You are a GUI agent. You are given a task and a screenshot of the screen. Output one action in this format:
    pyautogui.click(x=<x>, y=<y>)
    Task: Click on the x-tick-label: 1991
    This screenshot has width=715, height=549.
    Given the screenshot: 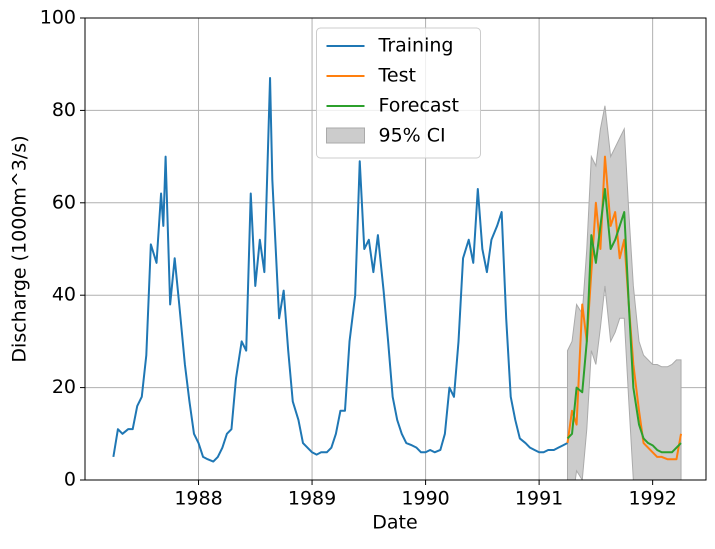 What is the action you would take?
    pyautogui.click(x=539, y=499)
    